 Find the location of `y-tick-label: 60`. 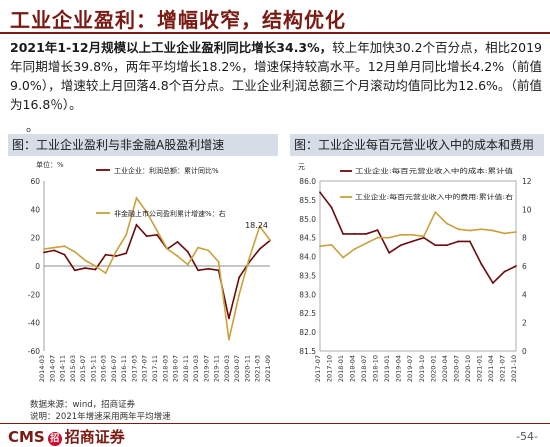

y-tick-label: 60 is located at coordinates (35, 181).